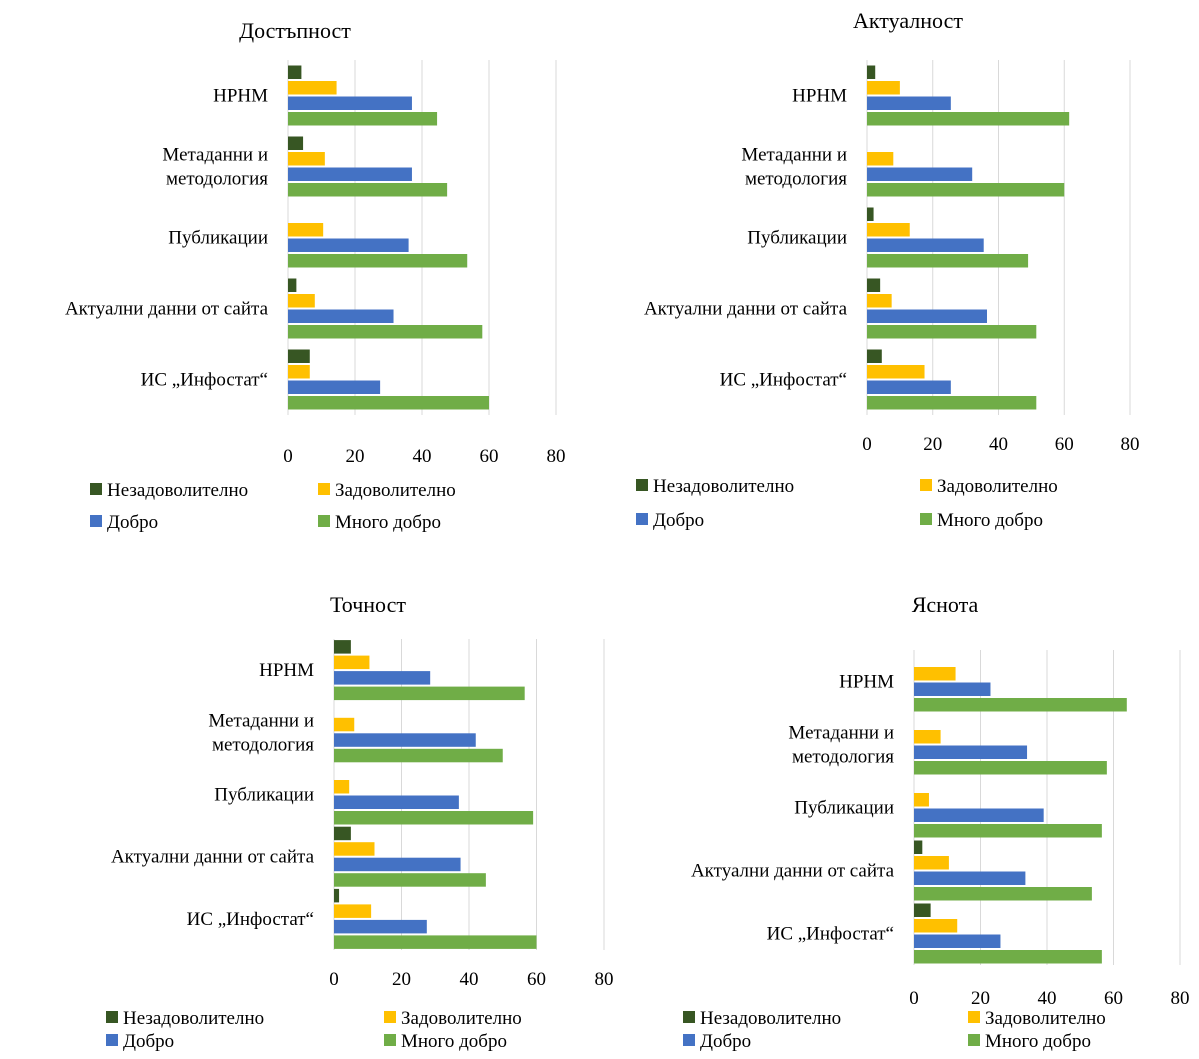 This screenshot has width=1199, height=1059. I want to click on category-label: Актуални данни от сайта, so click(213, 857).